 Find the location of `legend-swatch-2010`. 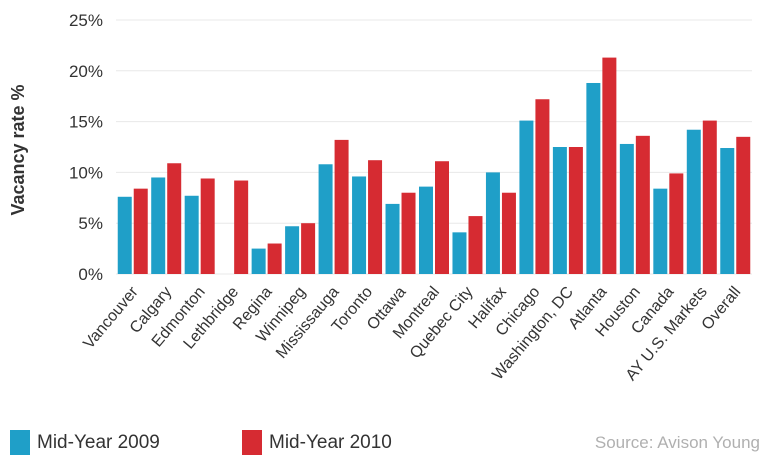

legend-swatch-2010 is located at coordinates (252, 442).